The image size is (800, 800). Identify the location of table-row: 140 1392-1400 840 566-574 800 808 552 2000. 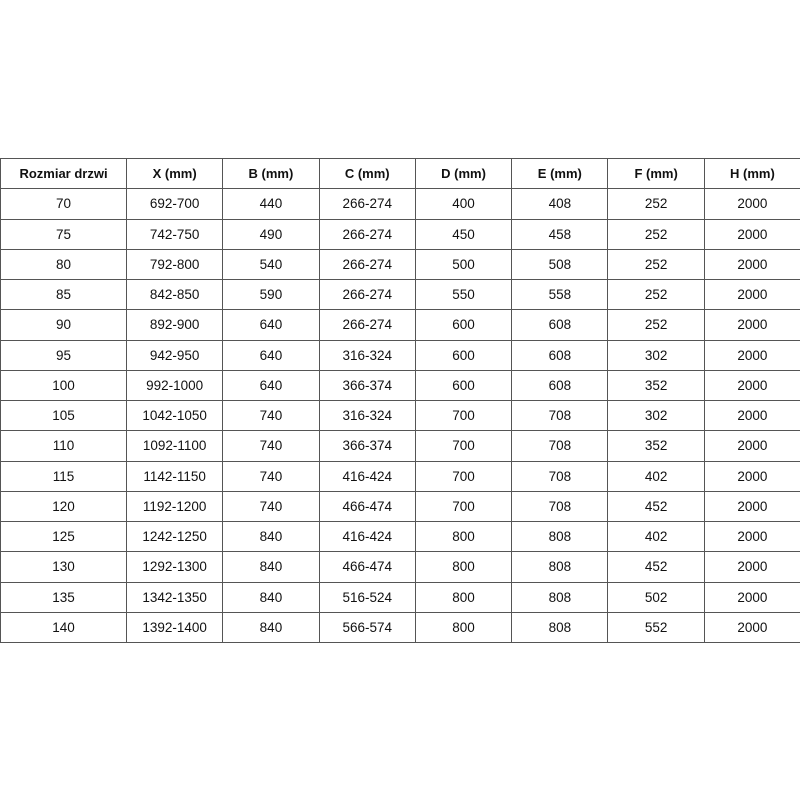
(400, 627).